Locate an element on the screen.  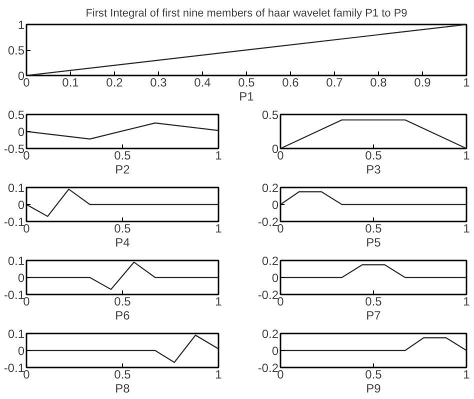
x-axis-title: P9 is located at coordinates (374, 389).